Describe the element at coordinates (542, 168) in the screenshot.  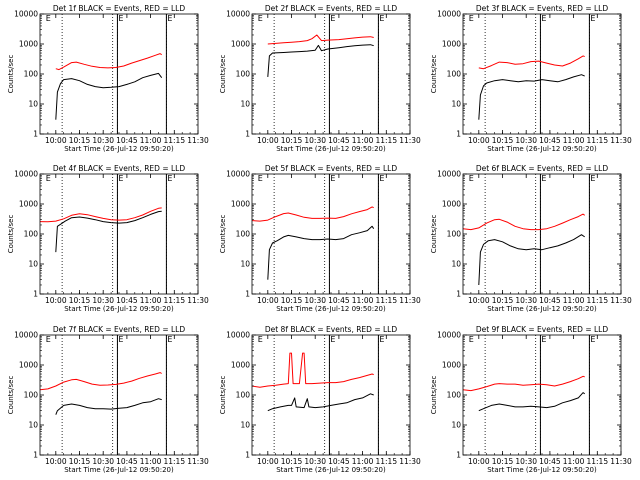
I see `panel-title: Det 6f BLACK = Events, RED = LLD` at that location.